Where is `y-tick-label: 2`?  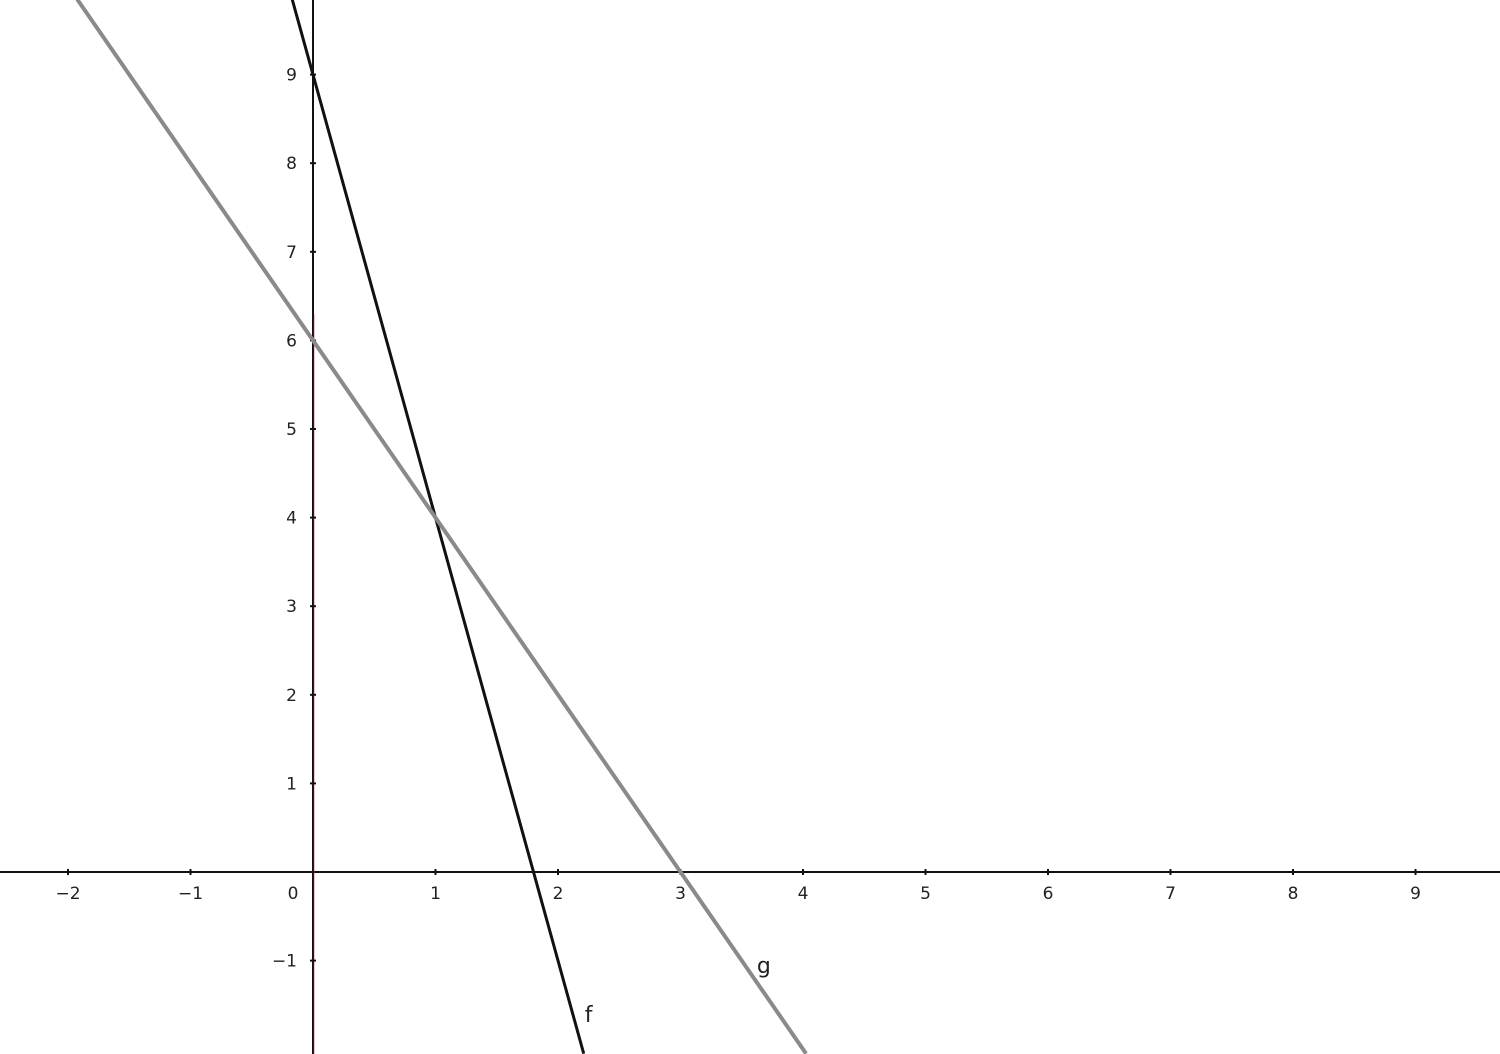
y-tick-label: 2 is located at coordinates (291, 696).